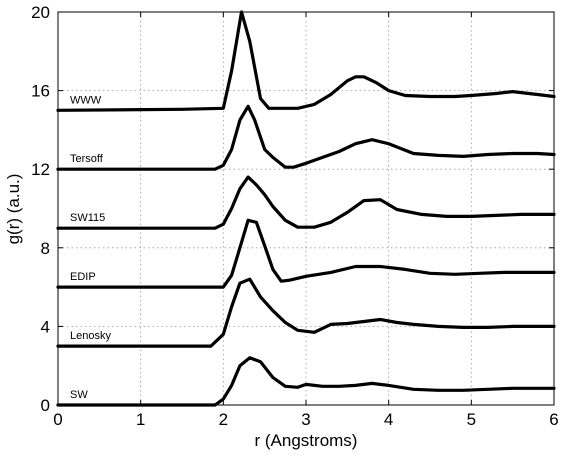  I want to click on x-axis-title: r (Angstroms), so click(306, 440).